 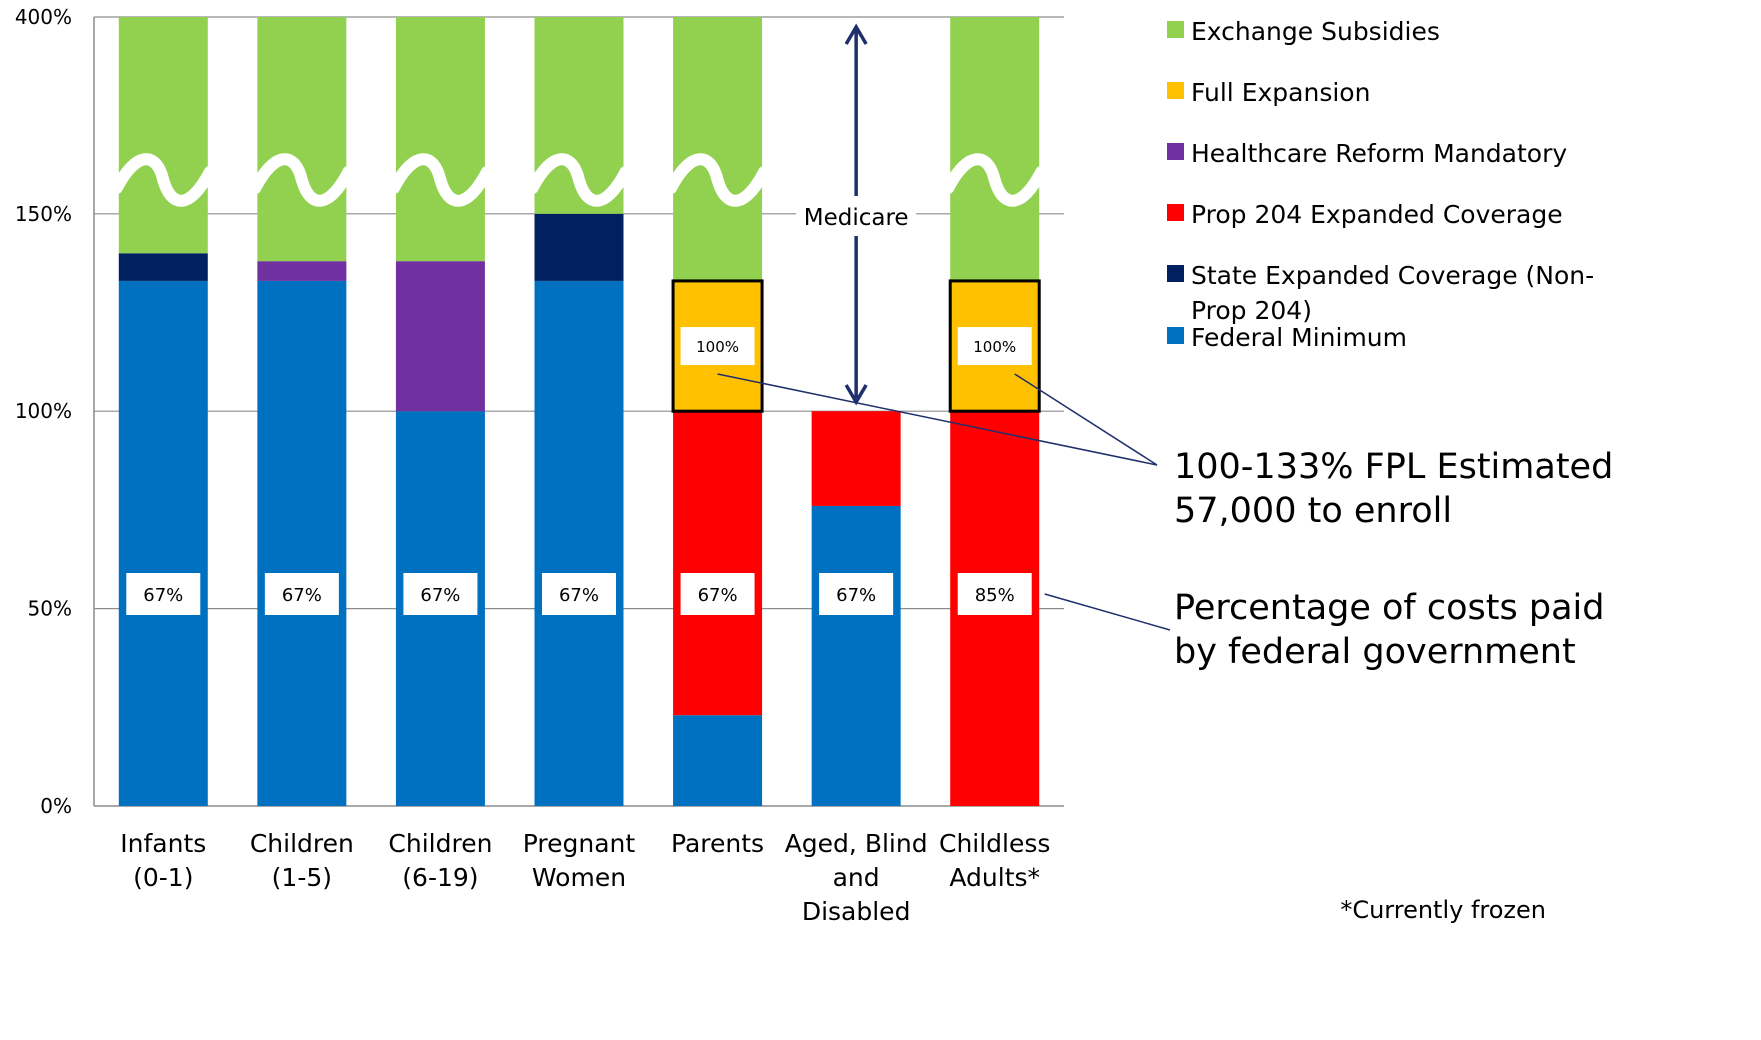 What do you see at coordinates (1313, 511) in the screenshot?
I see `fpl-annotation: 57,000 to enroll` at bounding box center [1313, 511].